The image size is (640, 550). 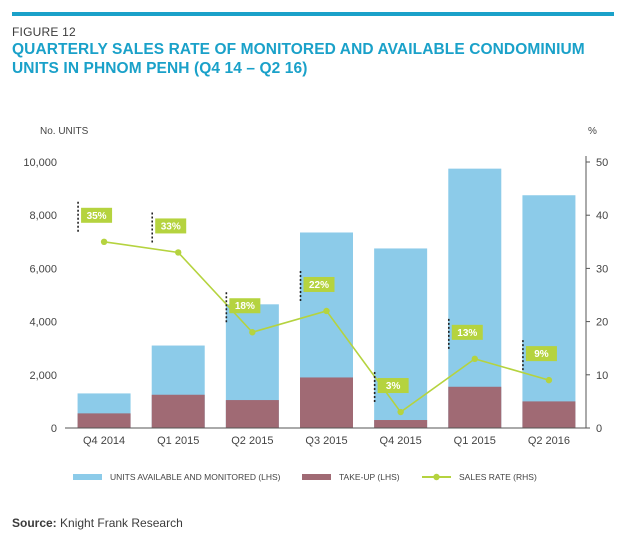 I want to click on figure-label: FIGURE 12, so click(x=44, y=32).